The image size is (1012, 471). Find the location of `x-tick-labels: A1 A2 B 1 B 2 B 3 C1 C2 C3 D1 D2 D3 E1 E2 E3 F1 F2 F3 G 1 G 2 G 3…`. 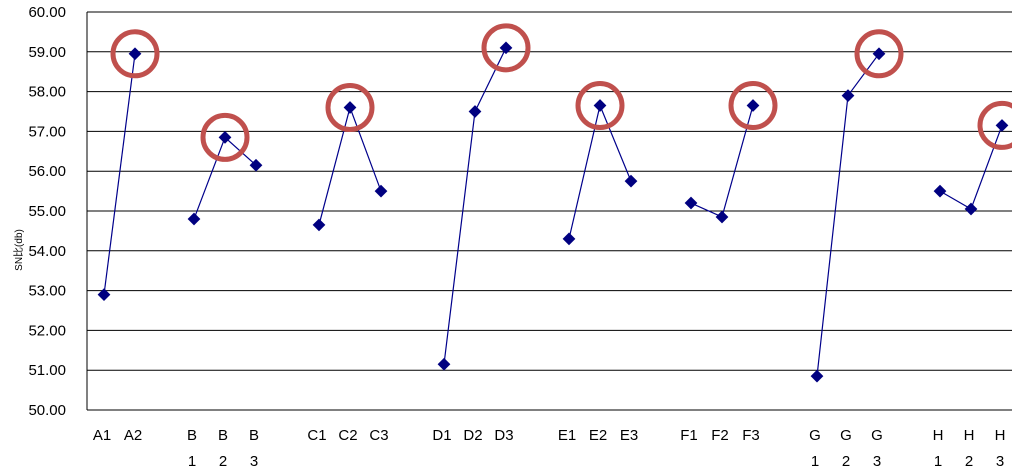

x-tick-labels: A1 A2 B 1 B 2 B 3 C1 C2 C3 D1 D2 D3 E1 E2 E3 F1 F2 F3 G 1 G 2 G 3… is located at coordinates (549, 448).